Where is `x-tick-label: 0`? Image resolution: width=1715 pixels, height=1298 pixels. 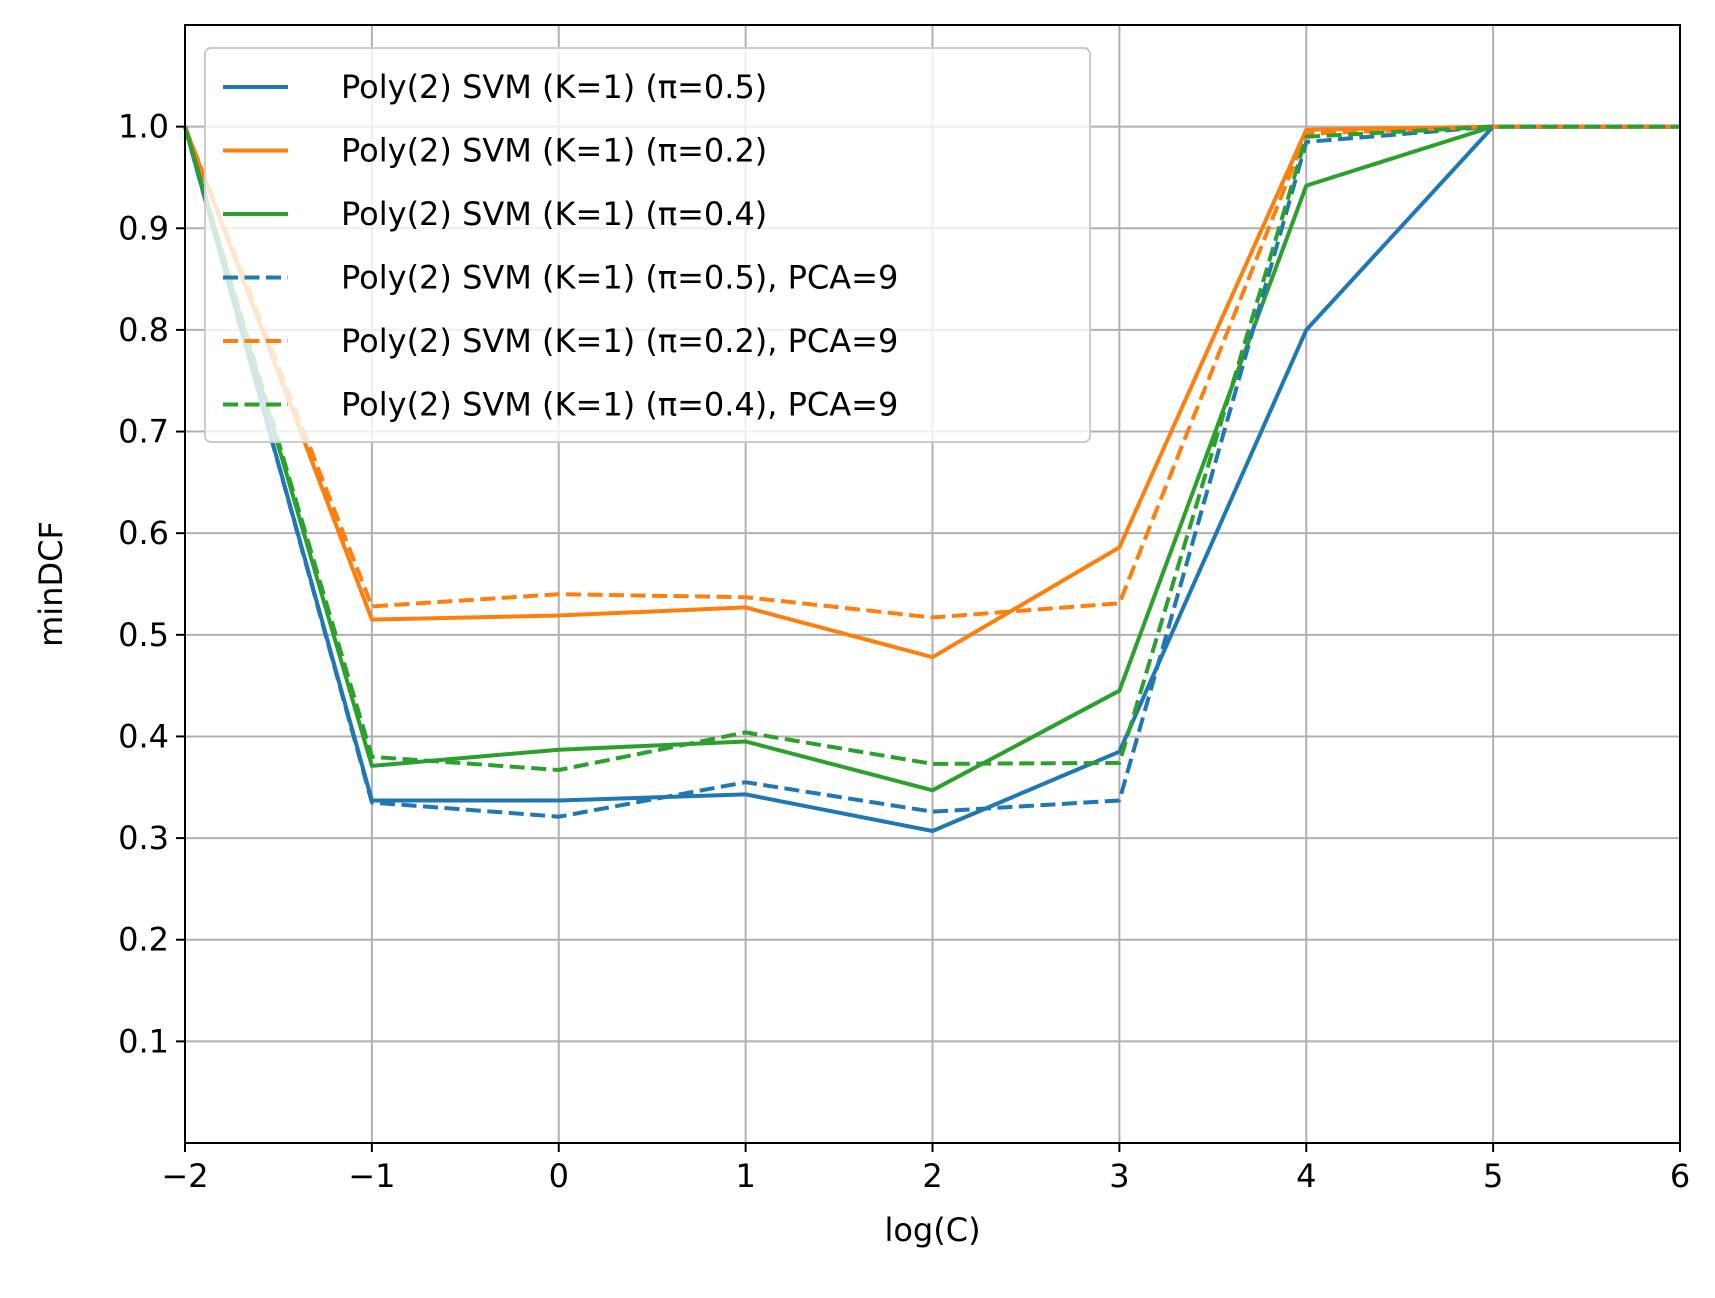 x-tick-label: 0 is located at coordinates (559, 1176).